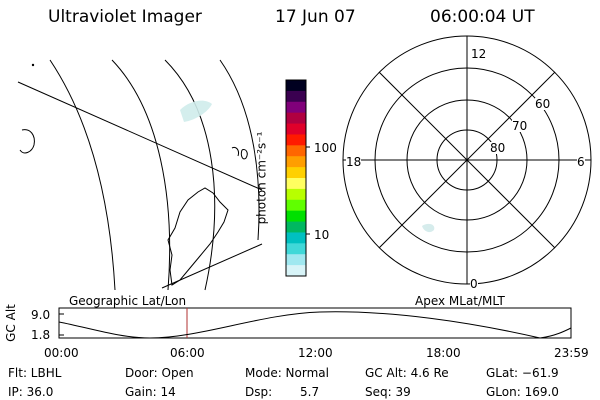  Describe the element at coordinates (315, 17) in the screenshot. I see `date-label: 17 Jun 07` at that location.